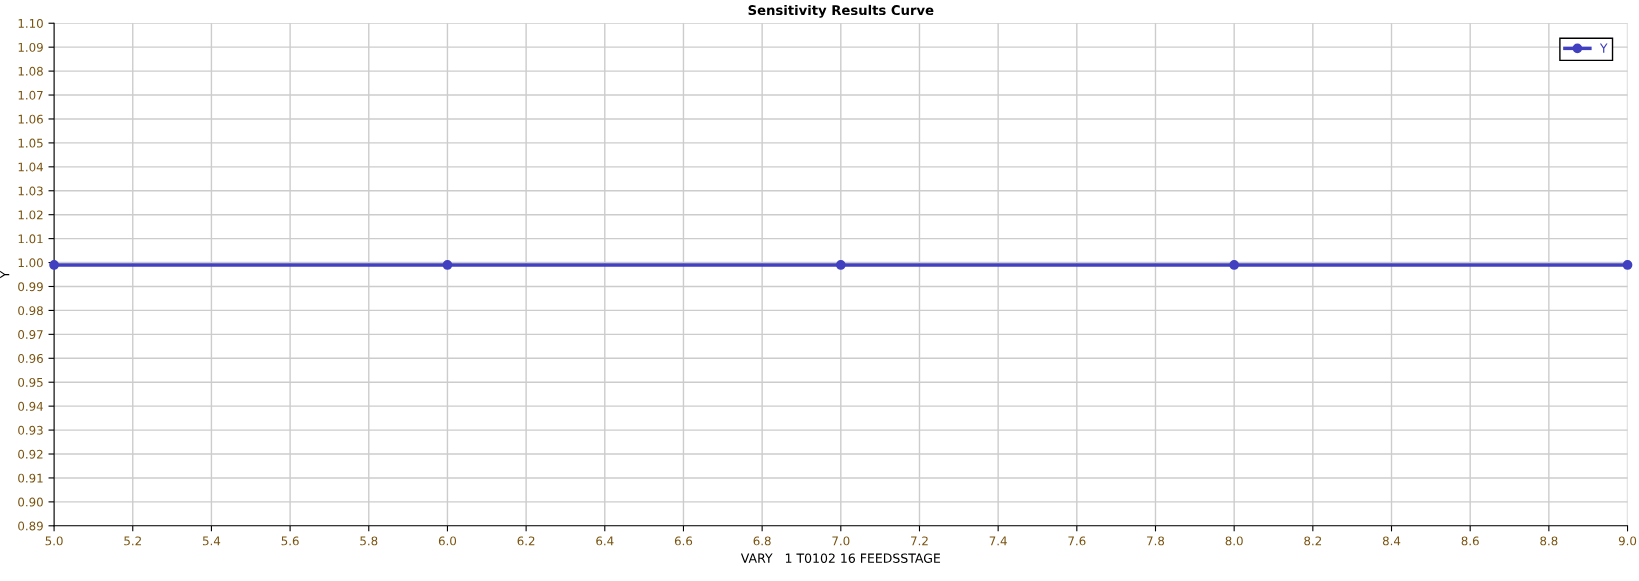  I want to click on y-tick-label: 0.92, so click(30, 454).